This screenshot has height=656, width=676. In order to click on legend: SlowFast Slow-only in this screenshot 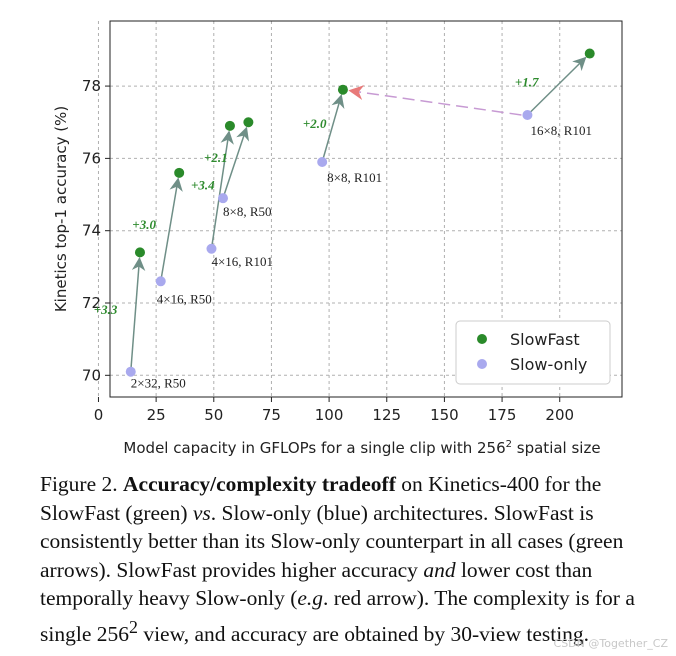, I will do `click(533, 352)`.